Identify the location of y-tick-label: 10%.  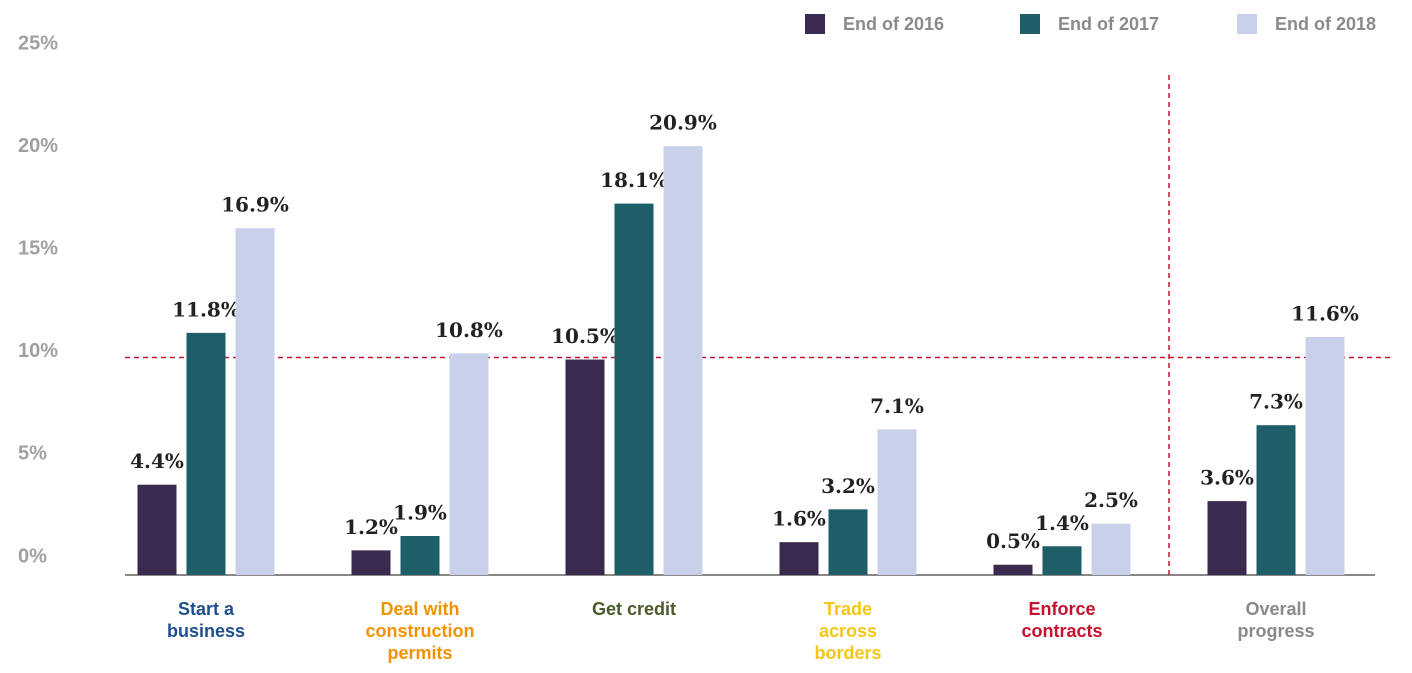
(38, 351).